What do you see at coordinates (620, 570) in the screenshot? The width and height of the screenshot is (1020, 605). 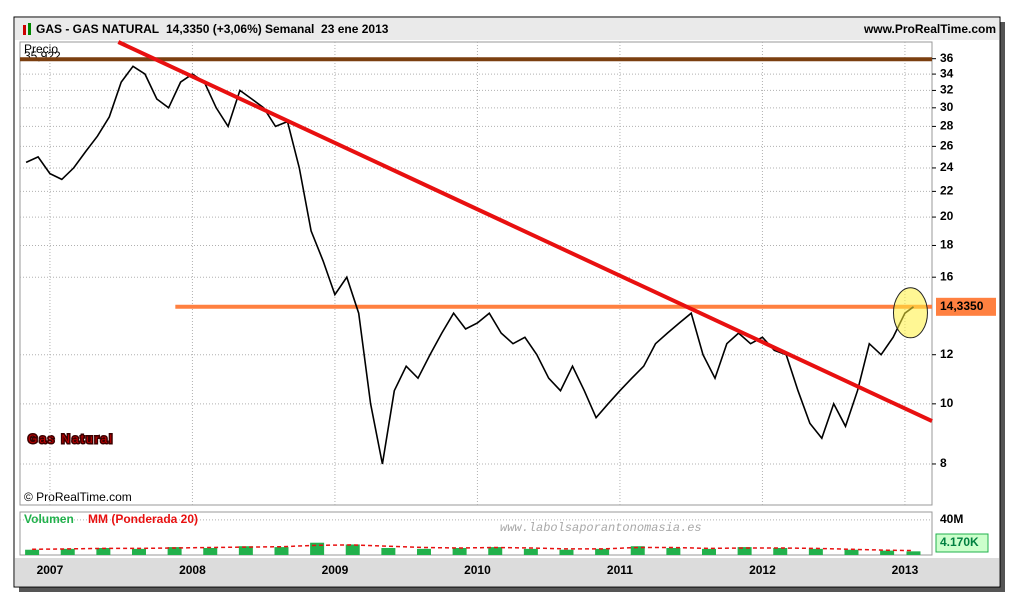 I see `x-tick-label: 2011` at bounding box center [620, 570].